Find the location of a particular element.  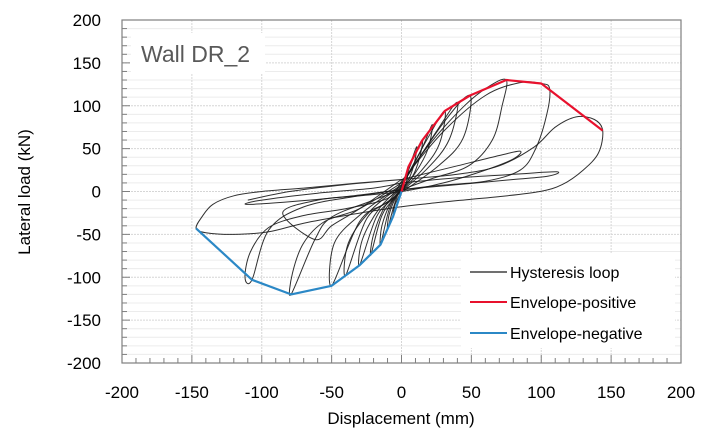

x-tick-label: 0 is located at coordinates (401, 392).